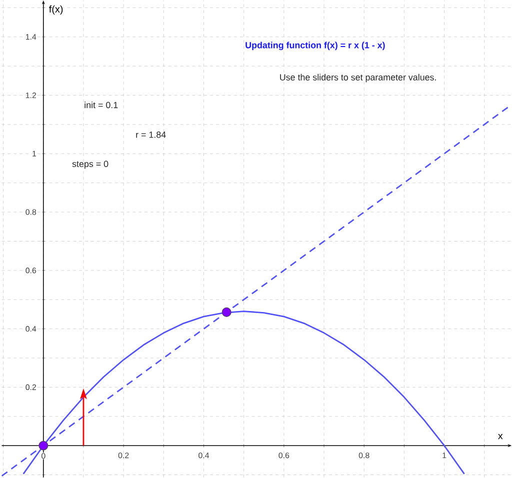 The width and height of the screenshot is (512, 478). I want to click on x-axis-title: x, so click(500, 437).